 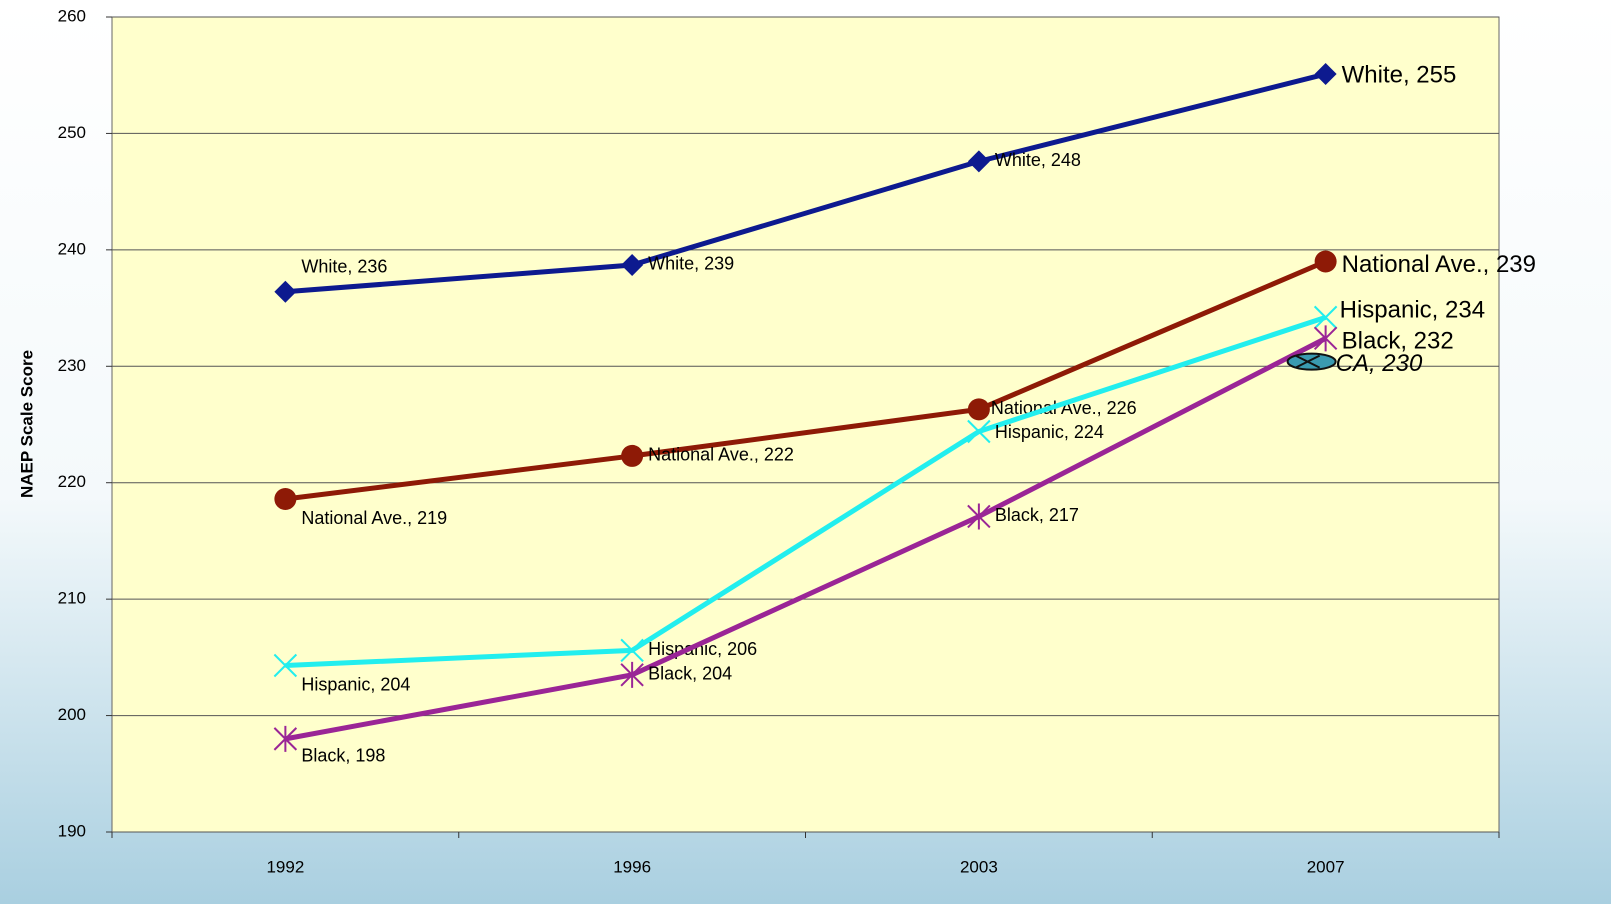 I want to click on y-tick-label: 200, so click(x=72, y=714).